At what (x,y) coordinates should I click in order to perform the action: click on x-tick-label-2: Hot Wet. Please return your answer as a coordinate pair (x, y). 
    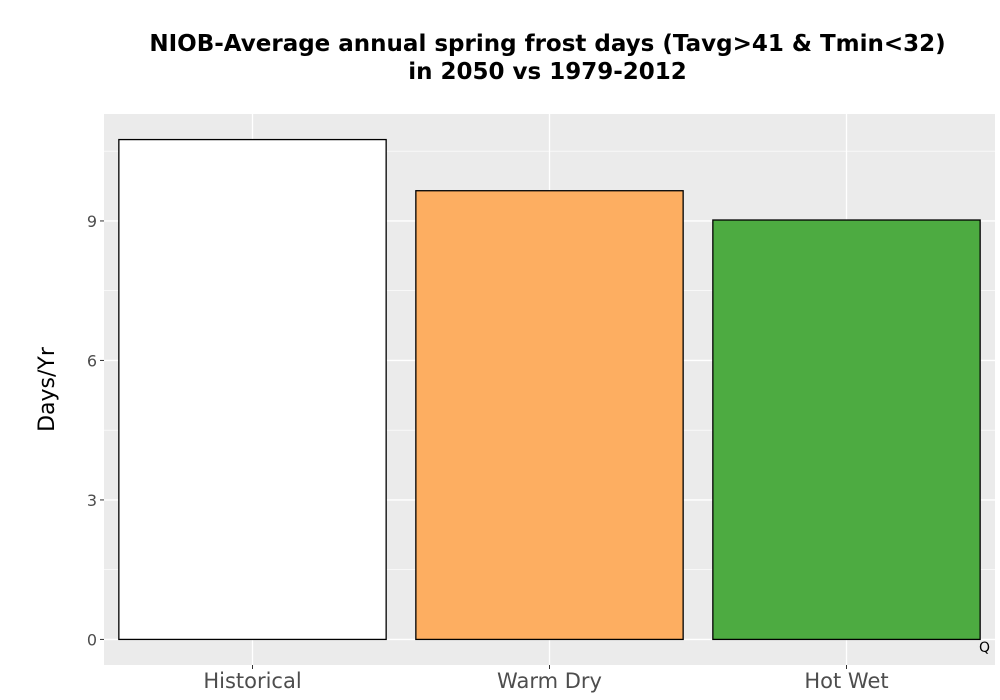
    Looking at the image, I should click on (846, 681).